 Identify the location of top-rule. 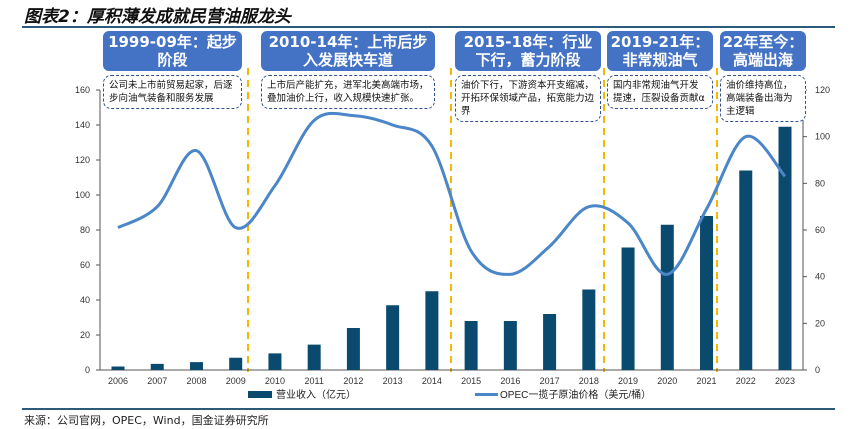
(428, 27).